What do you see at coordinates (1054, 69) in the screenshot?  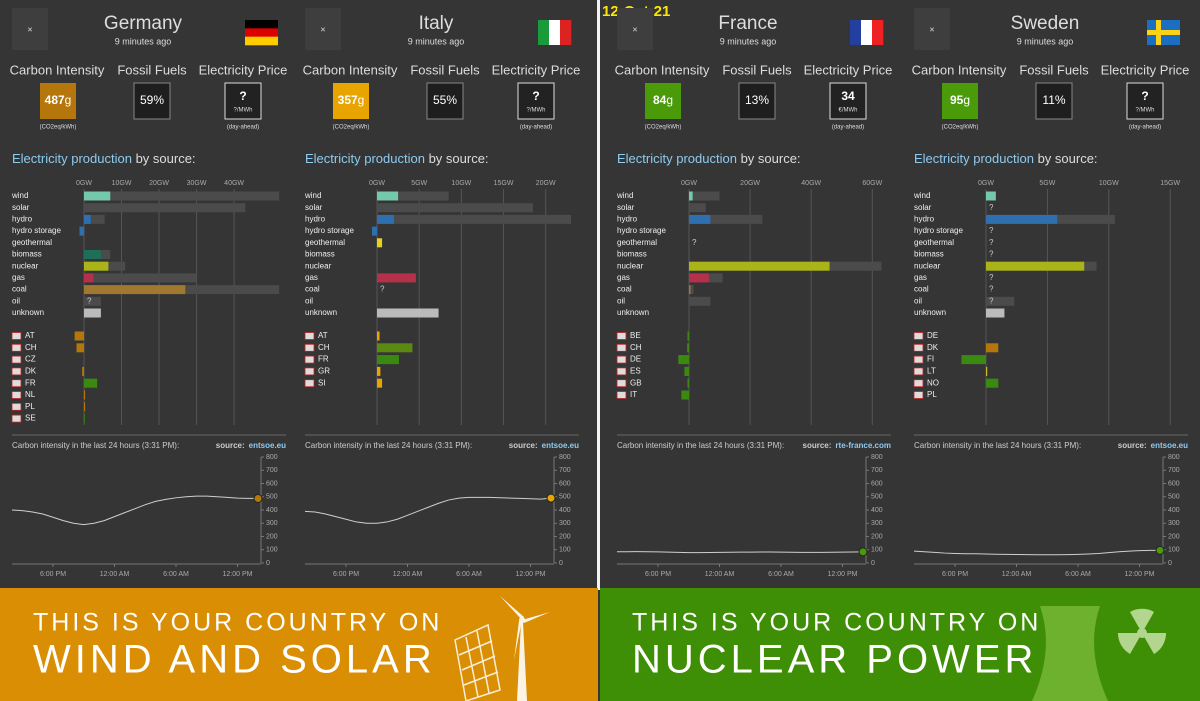 I see `metric-label: Fossil Fuels` at bounding box center [1054, 69].